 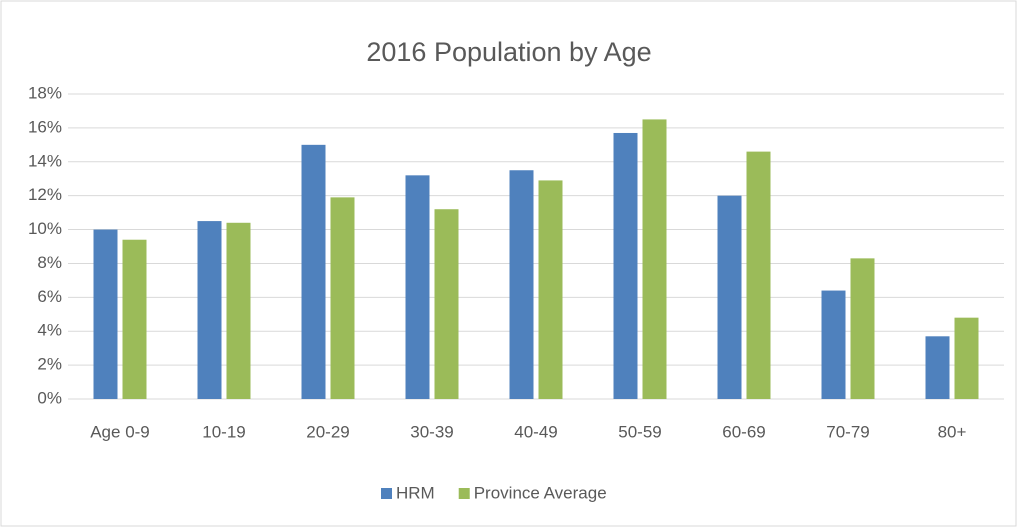 What do you see at coordinates (45, 126) in the screenshot?
I see `y-tick-label: 16%` at bounding box center [45, 126].